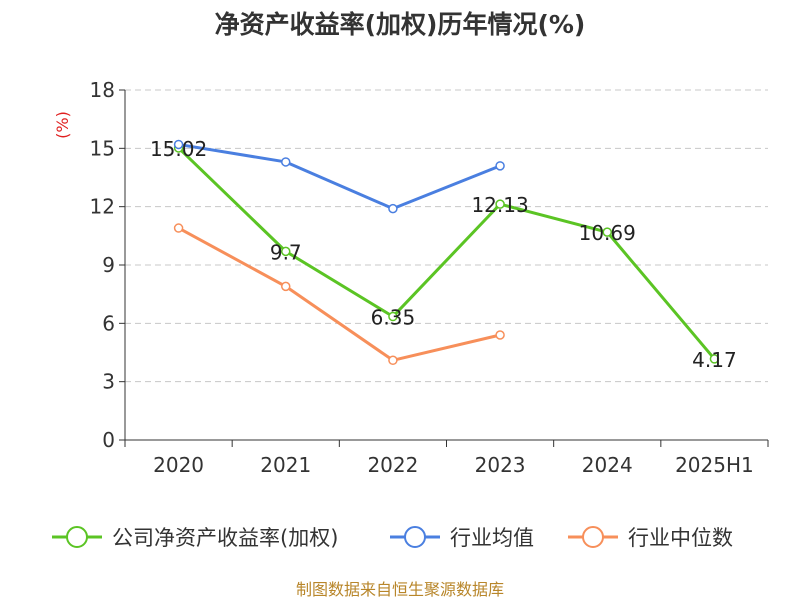 The height and width of the screenshot is (600, 800). I want to click on data-label: 9.7, so click(286, 252).